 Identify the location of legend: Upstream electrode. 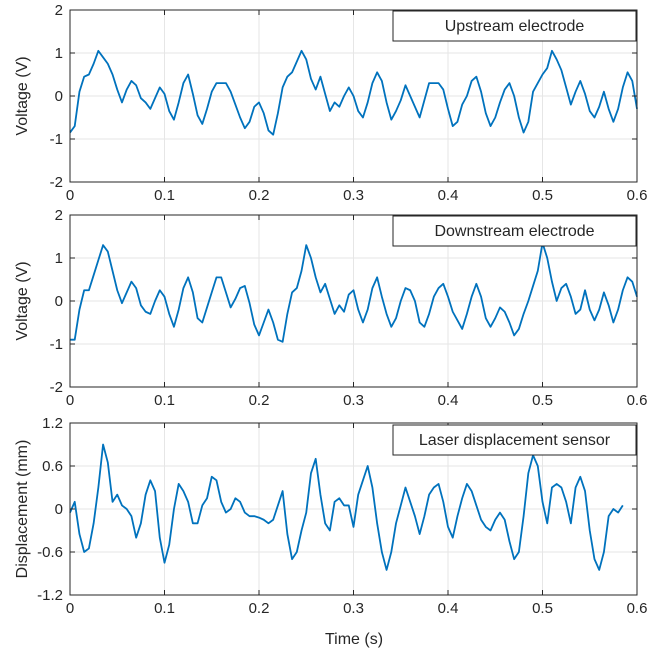
(514, 26).